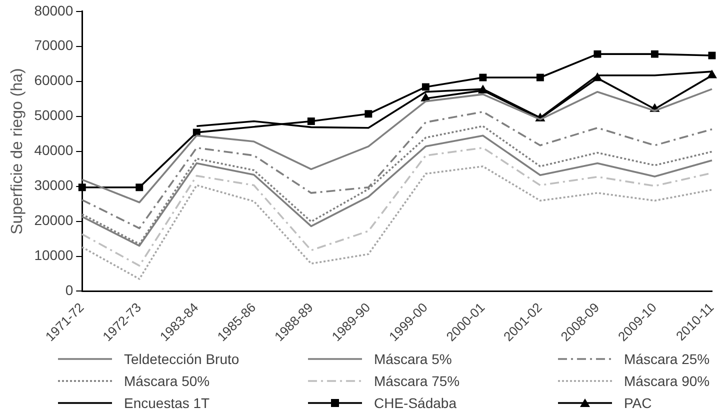 The height and width of the screenshot is (420, 726). I want to click on legend-label: PAC, so click(638, 403).